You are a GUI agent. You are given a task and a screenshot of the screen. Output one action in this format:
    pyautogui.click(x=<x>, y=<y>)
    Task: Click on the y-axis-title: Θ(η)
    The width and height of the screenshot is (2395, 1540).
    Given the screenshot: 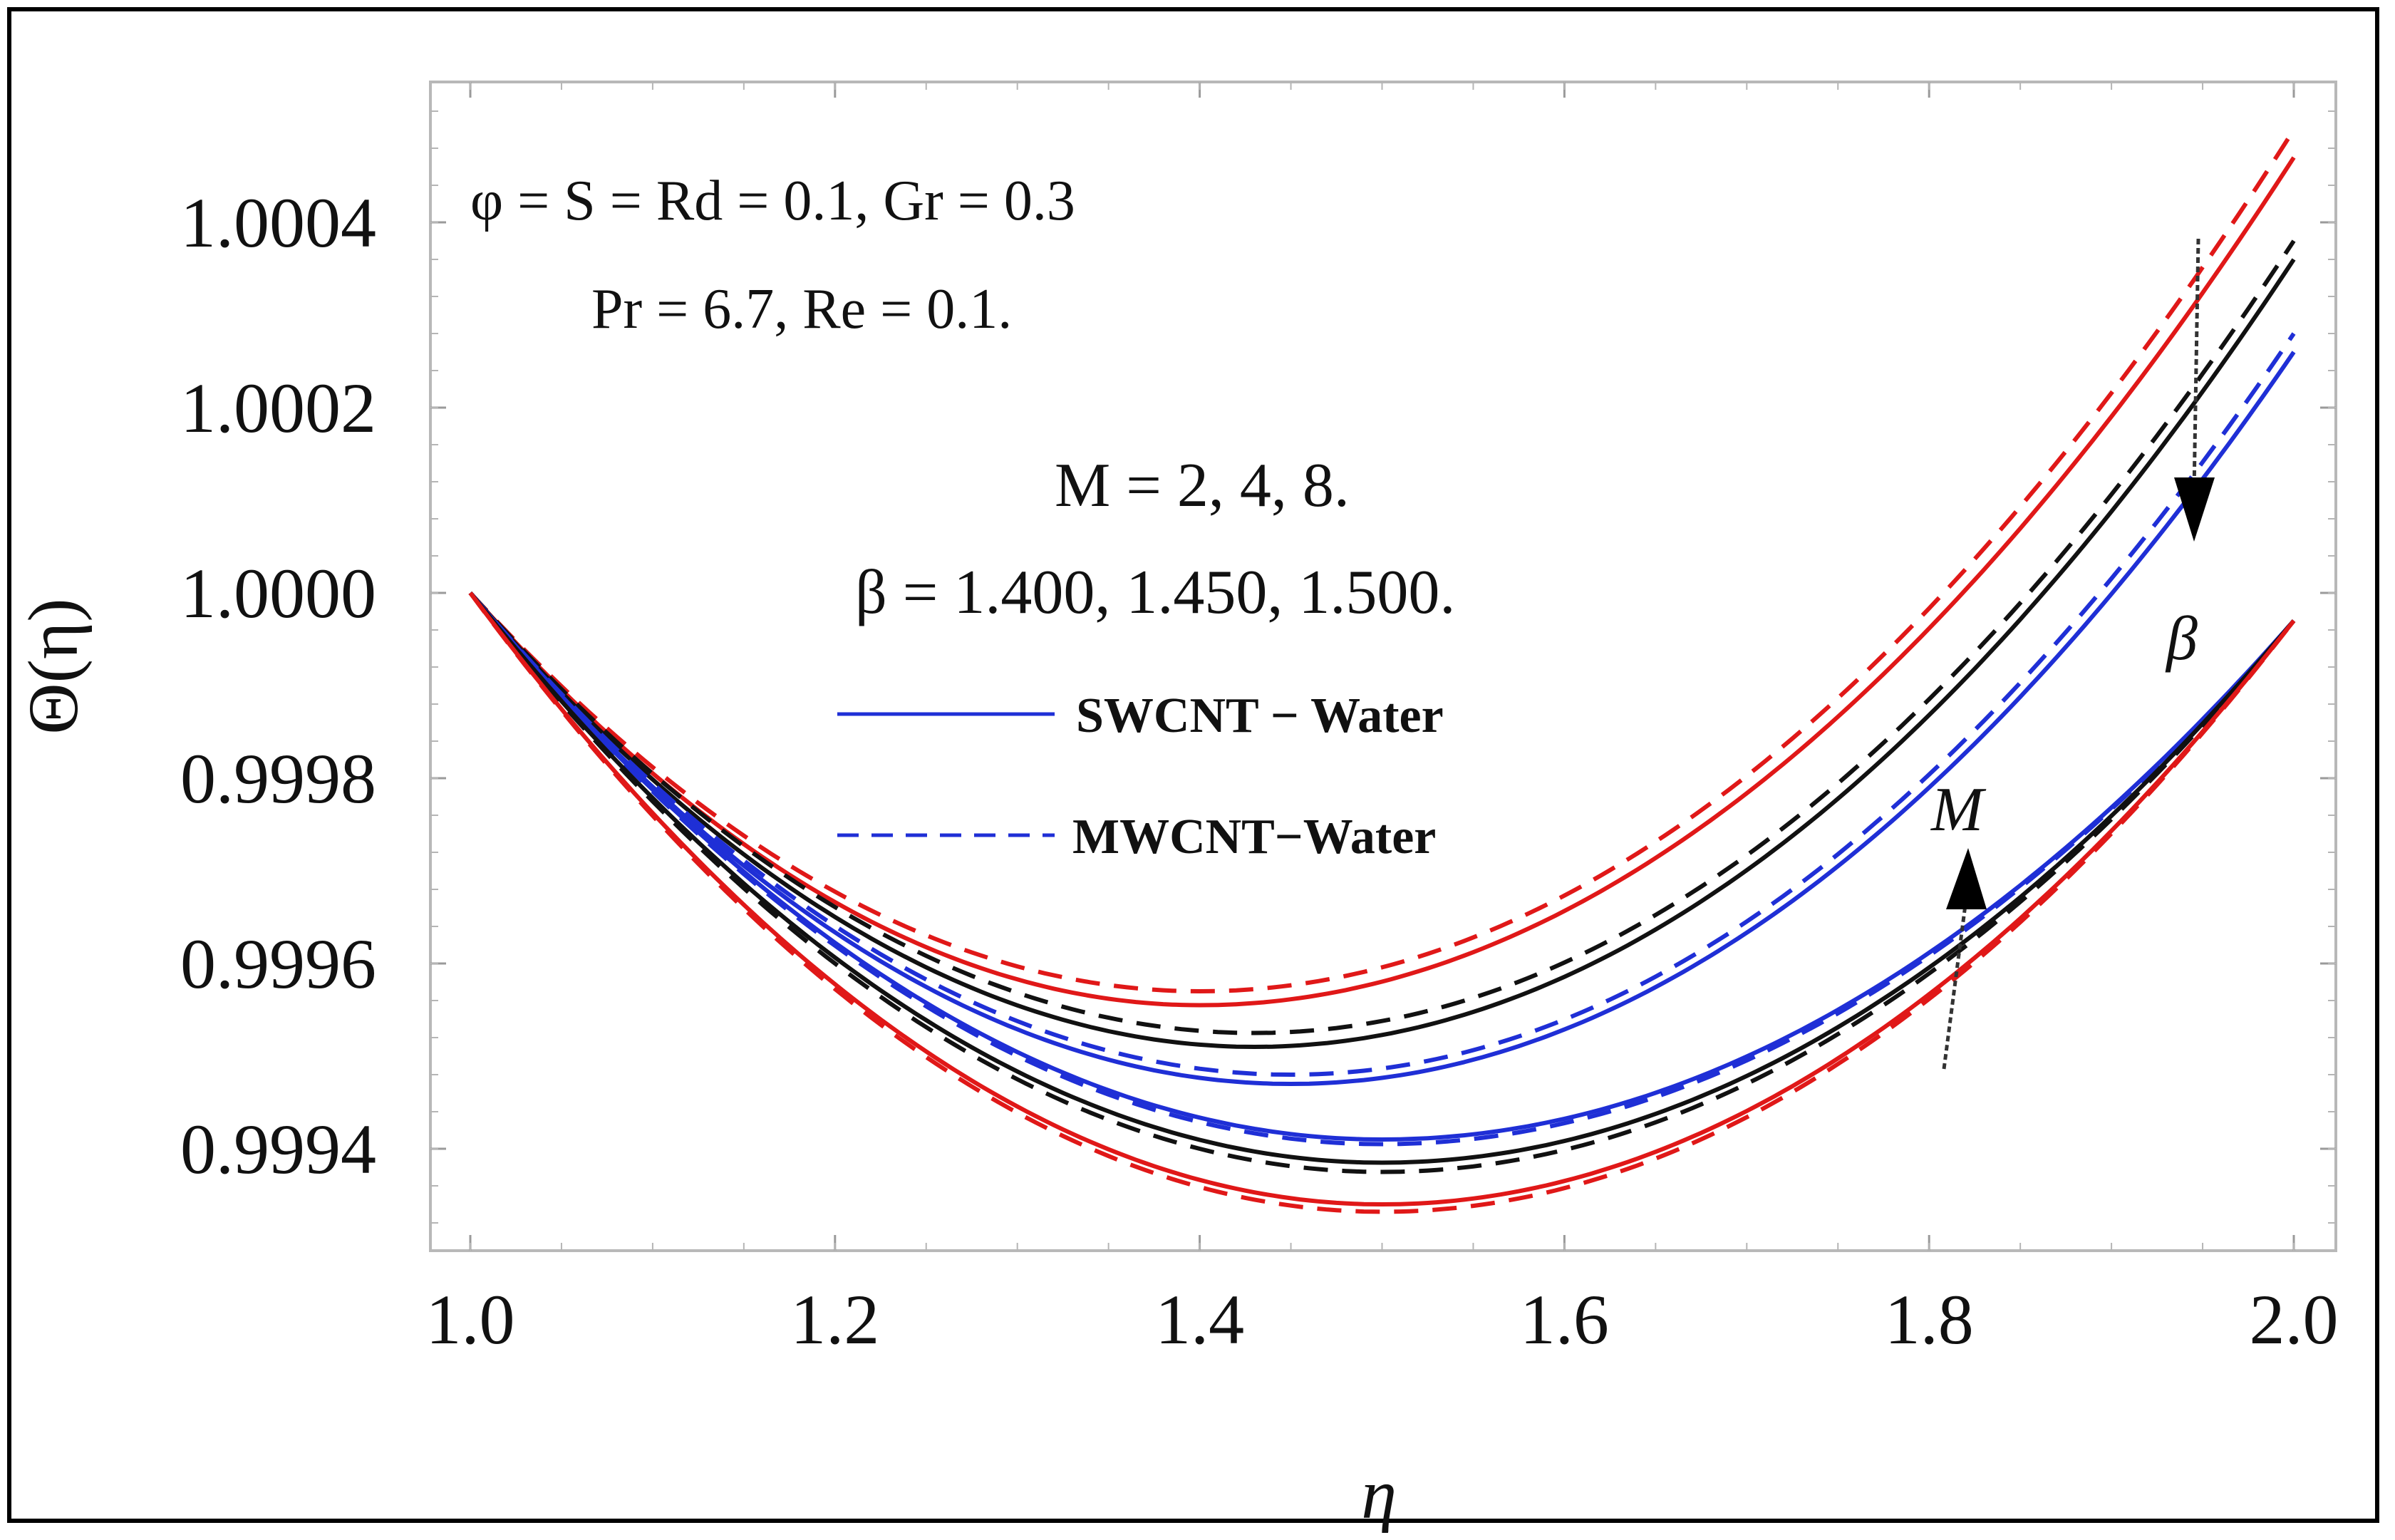 What is the action you would take?
    pyautogui.click(x=53, y=666)
    